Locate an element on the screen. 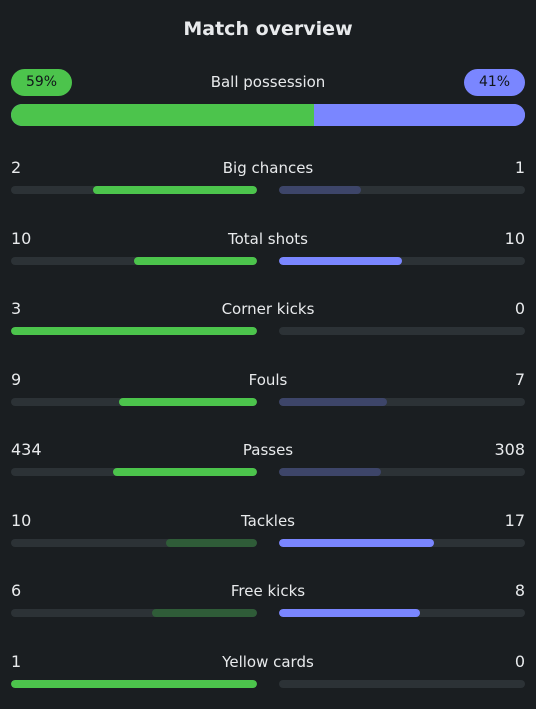  stat-home-value: 2 is located at coordinates (16, 167).